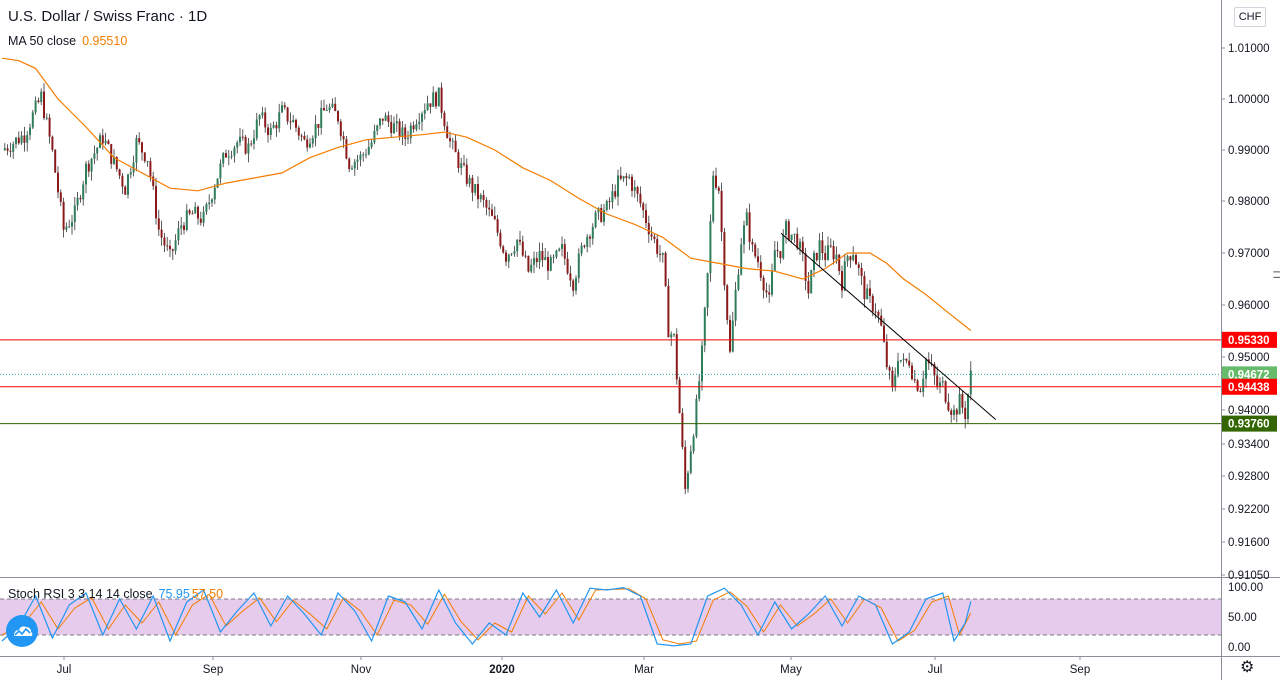 This screenshot has width=1280, height=680. Describe the element at coordinates (502, 670) in the screenshot. I see `time-tick-label: 2020` at that location.